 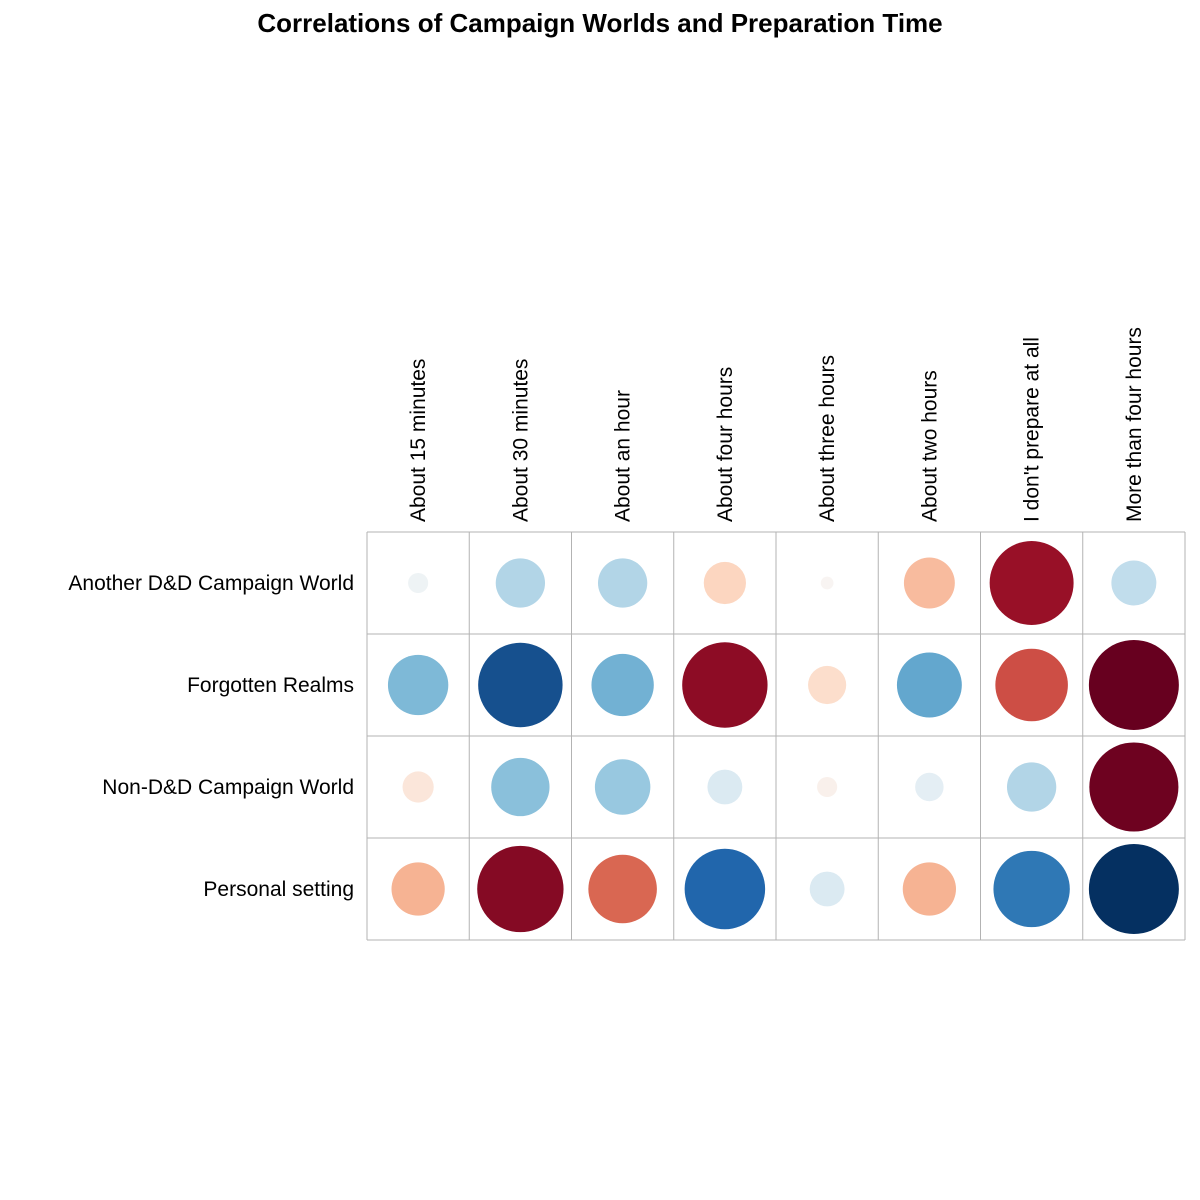 I want to click on column-label: About 15 minutes, so click(x=418, y=440).